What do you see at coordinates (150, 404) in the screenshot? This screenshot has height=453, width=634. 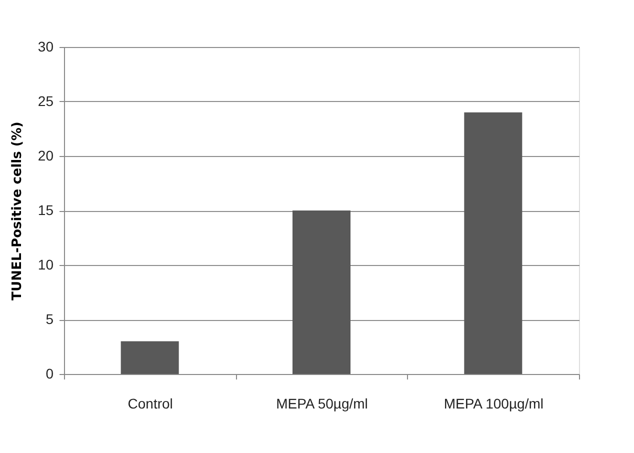 I see `x-tick-label: Control` at bounding box center [150, 404].